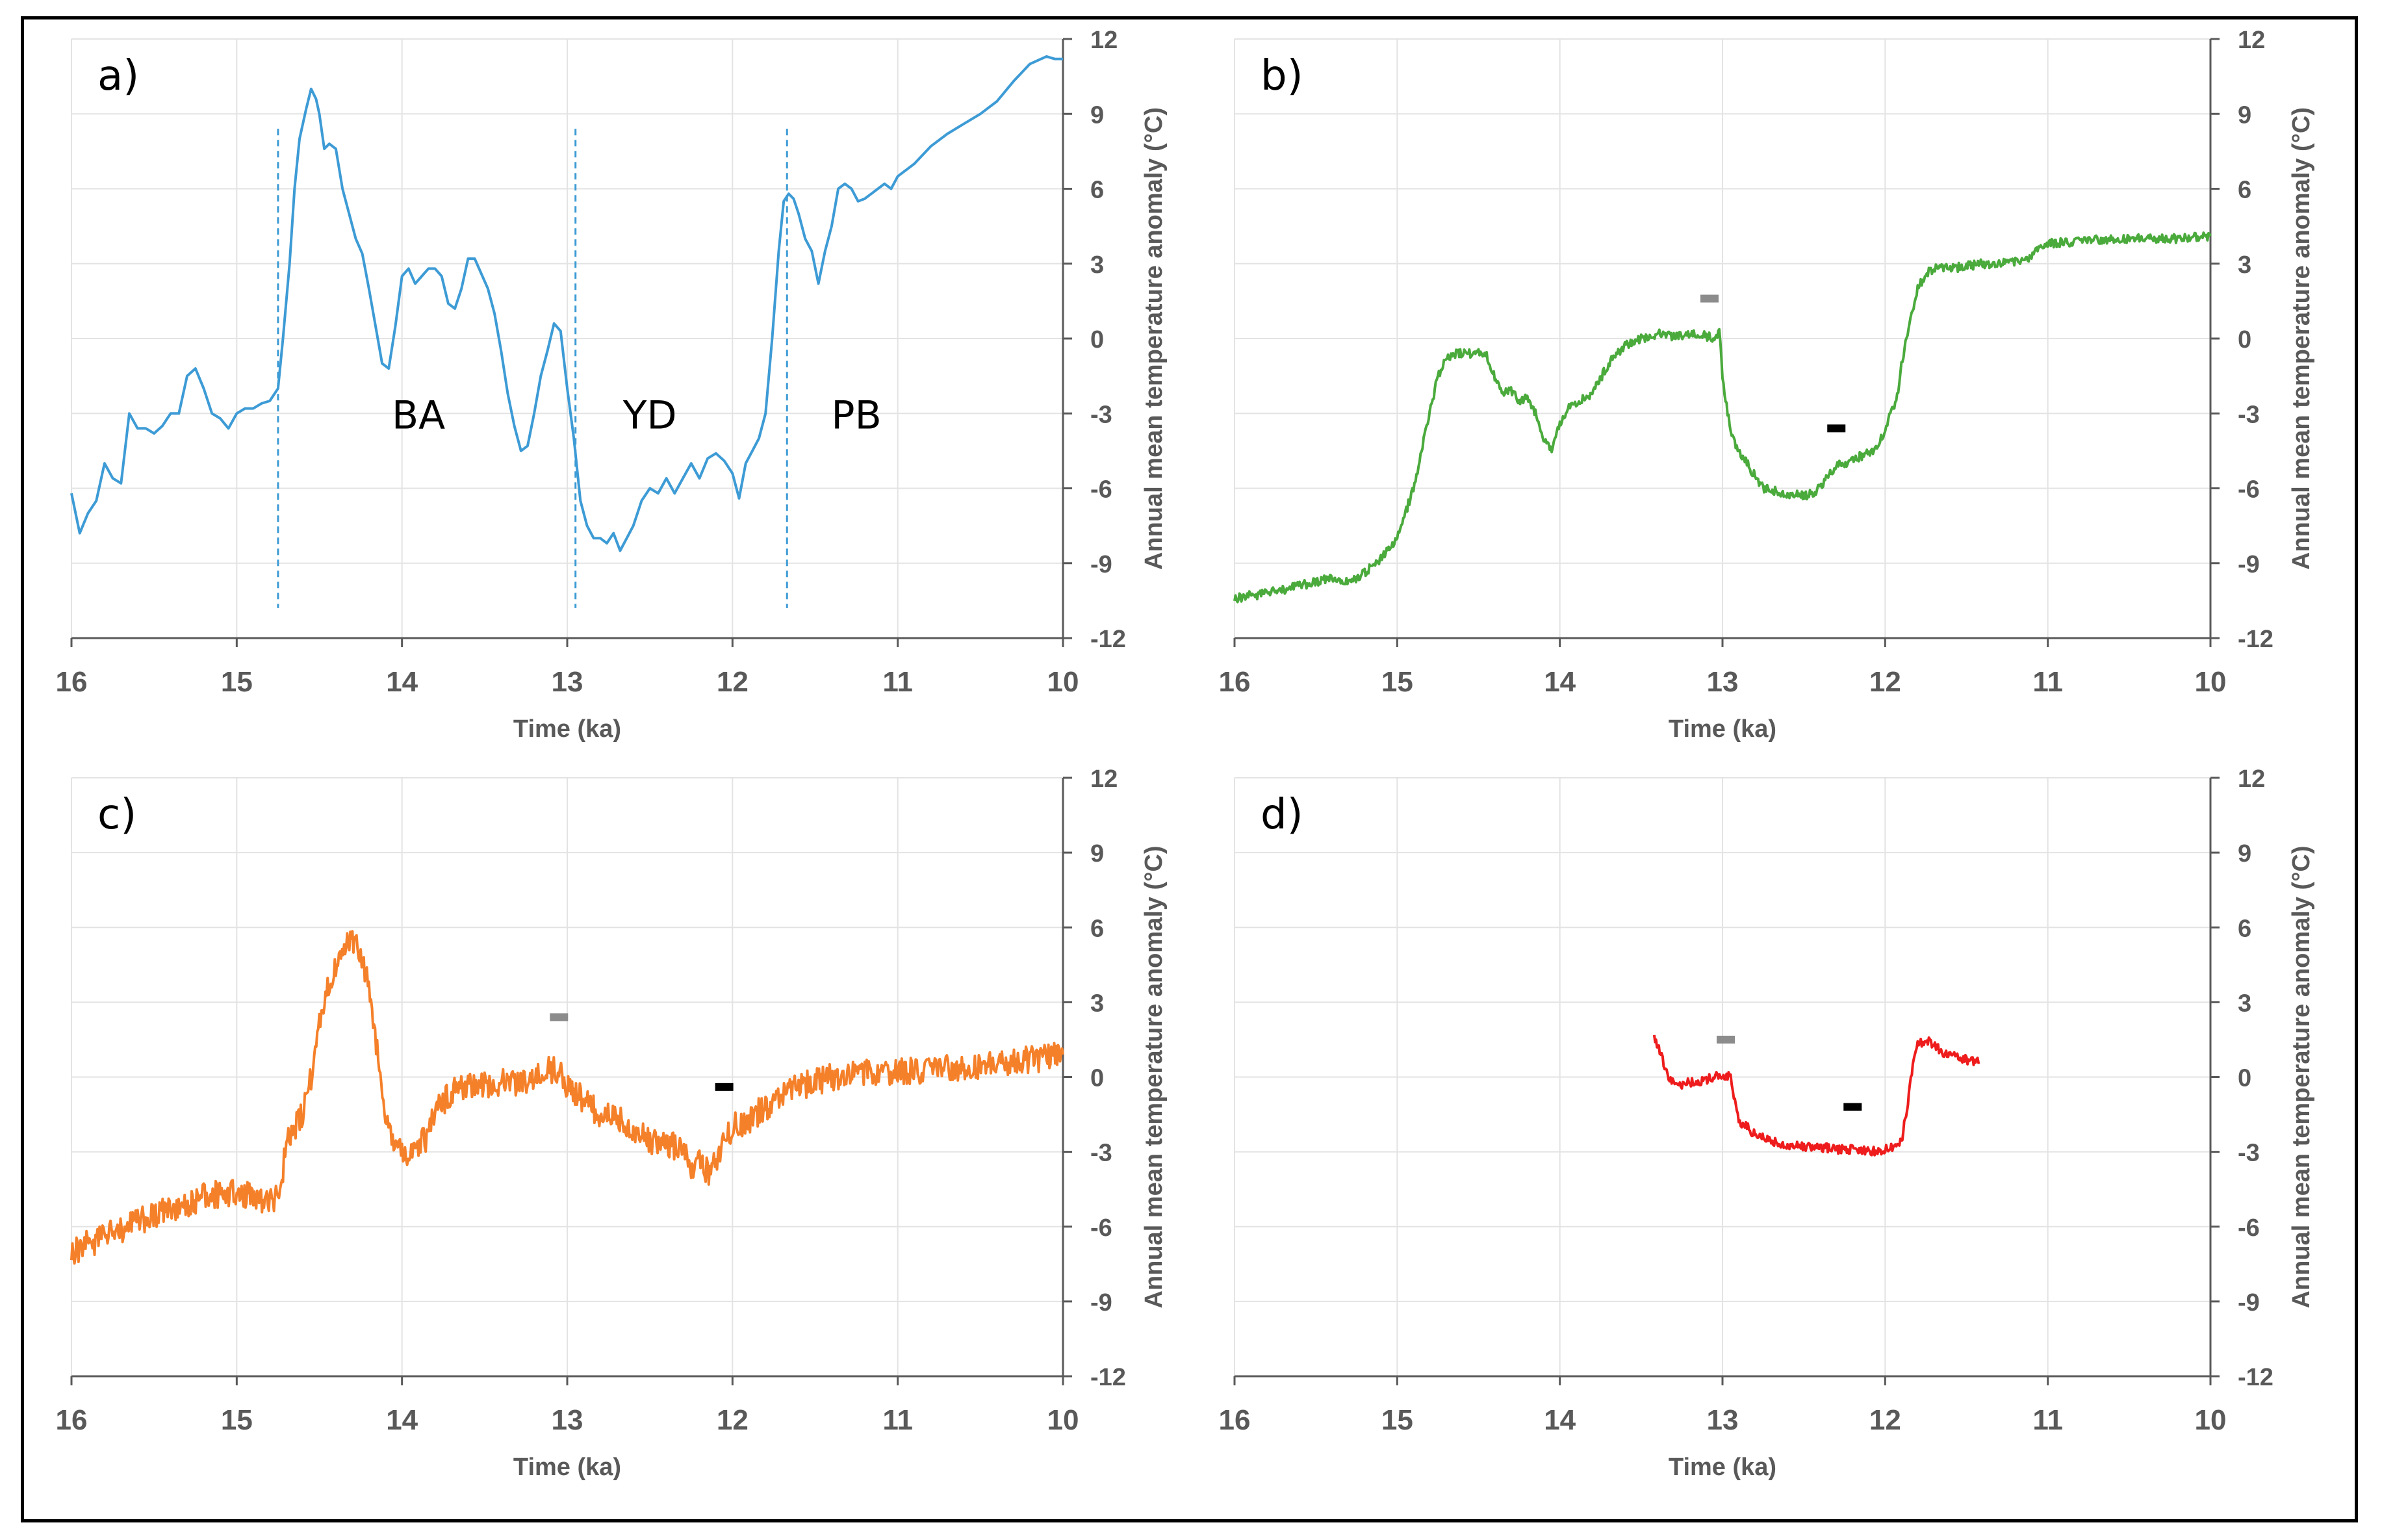 The image size is (2382, 1540). Describe the element at coordinates (118, 76) in the screenshot. I see `panel-label: a)` at that location.